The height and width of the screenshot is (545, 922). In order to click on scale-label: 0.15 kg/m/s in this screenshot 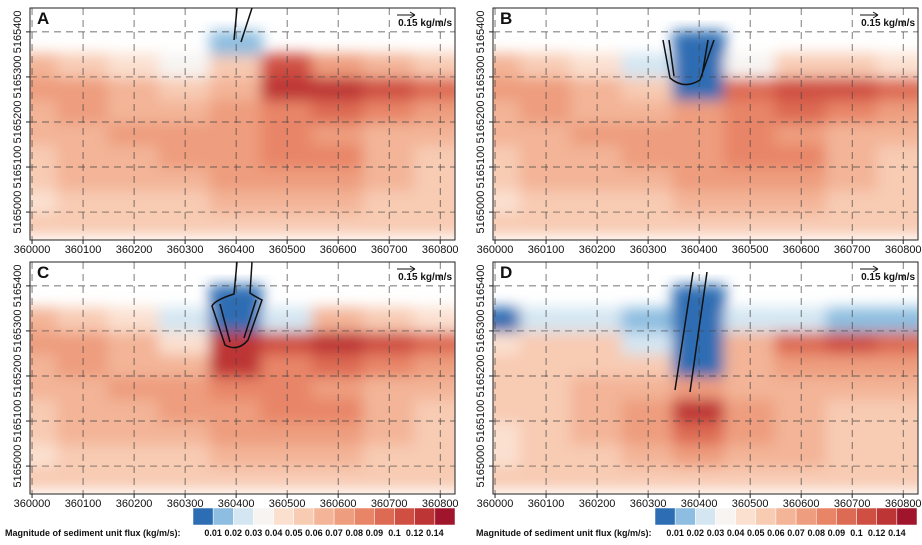, I will do `click(888, 277)`.